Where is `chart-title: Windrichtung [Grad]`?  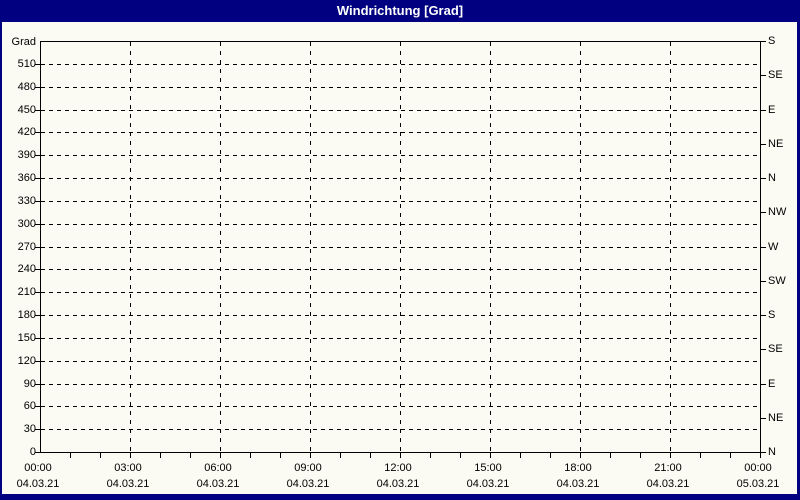 chart-title: Windrichtung [Grad] is located at coordinates (400, 11).